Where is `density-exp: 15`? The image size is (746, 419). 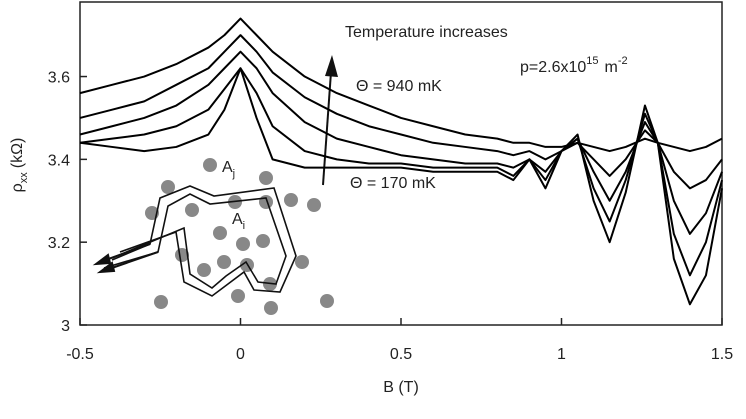 density-exp: 15 is located at coordinates (592, 61).